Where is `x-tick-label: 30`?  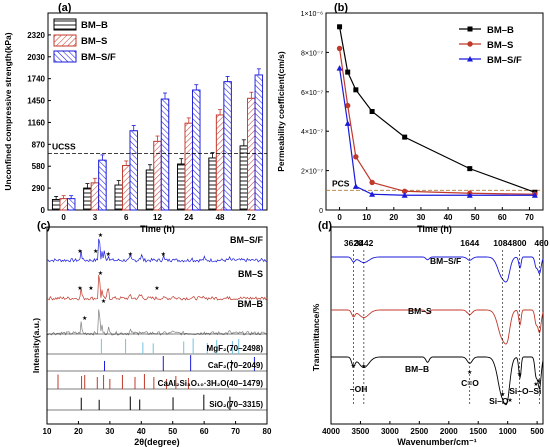
x-tick-label: 30 is located at coordinates (109, 431).